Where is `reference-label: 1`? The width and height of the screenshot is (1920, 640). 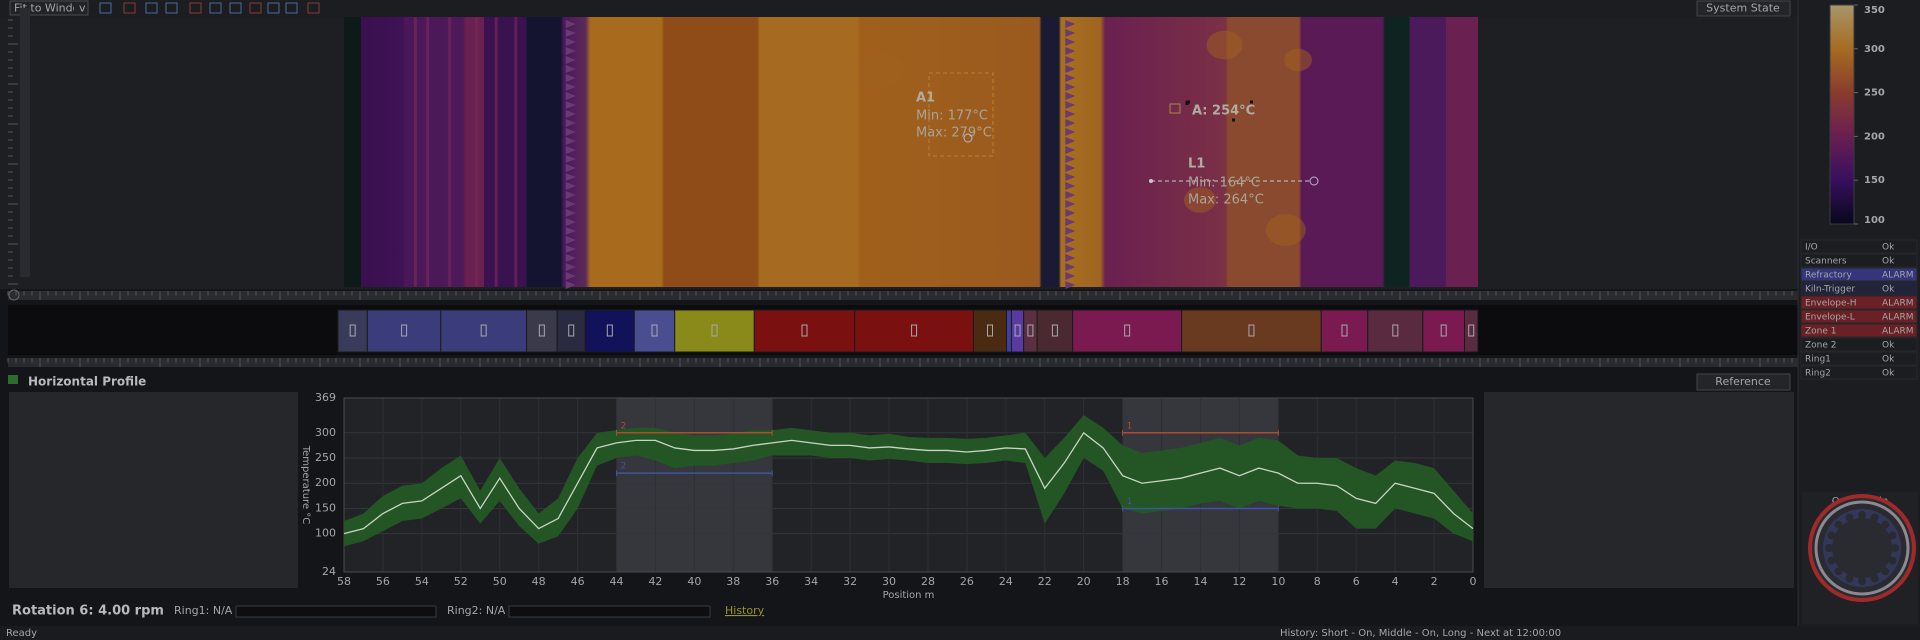 reference-label: 1 is located at coordinates (1130, 426).